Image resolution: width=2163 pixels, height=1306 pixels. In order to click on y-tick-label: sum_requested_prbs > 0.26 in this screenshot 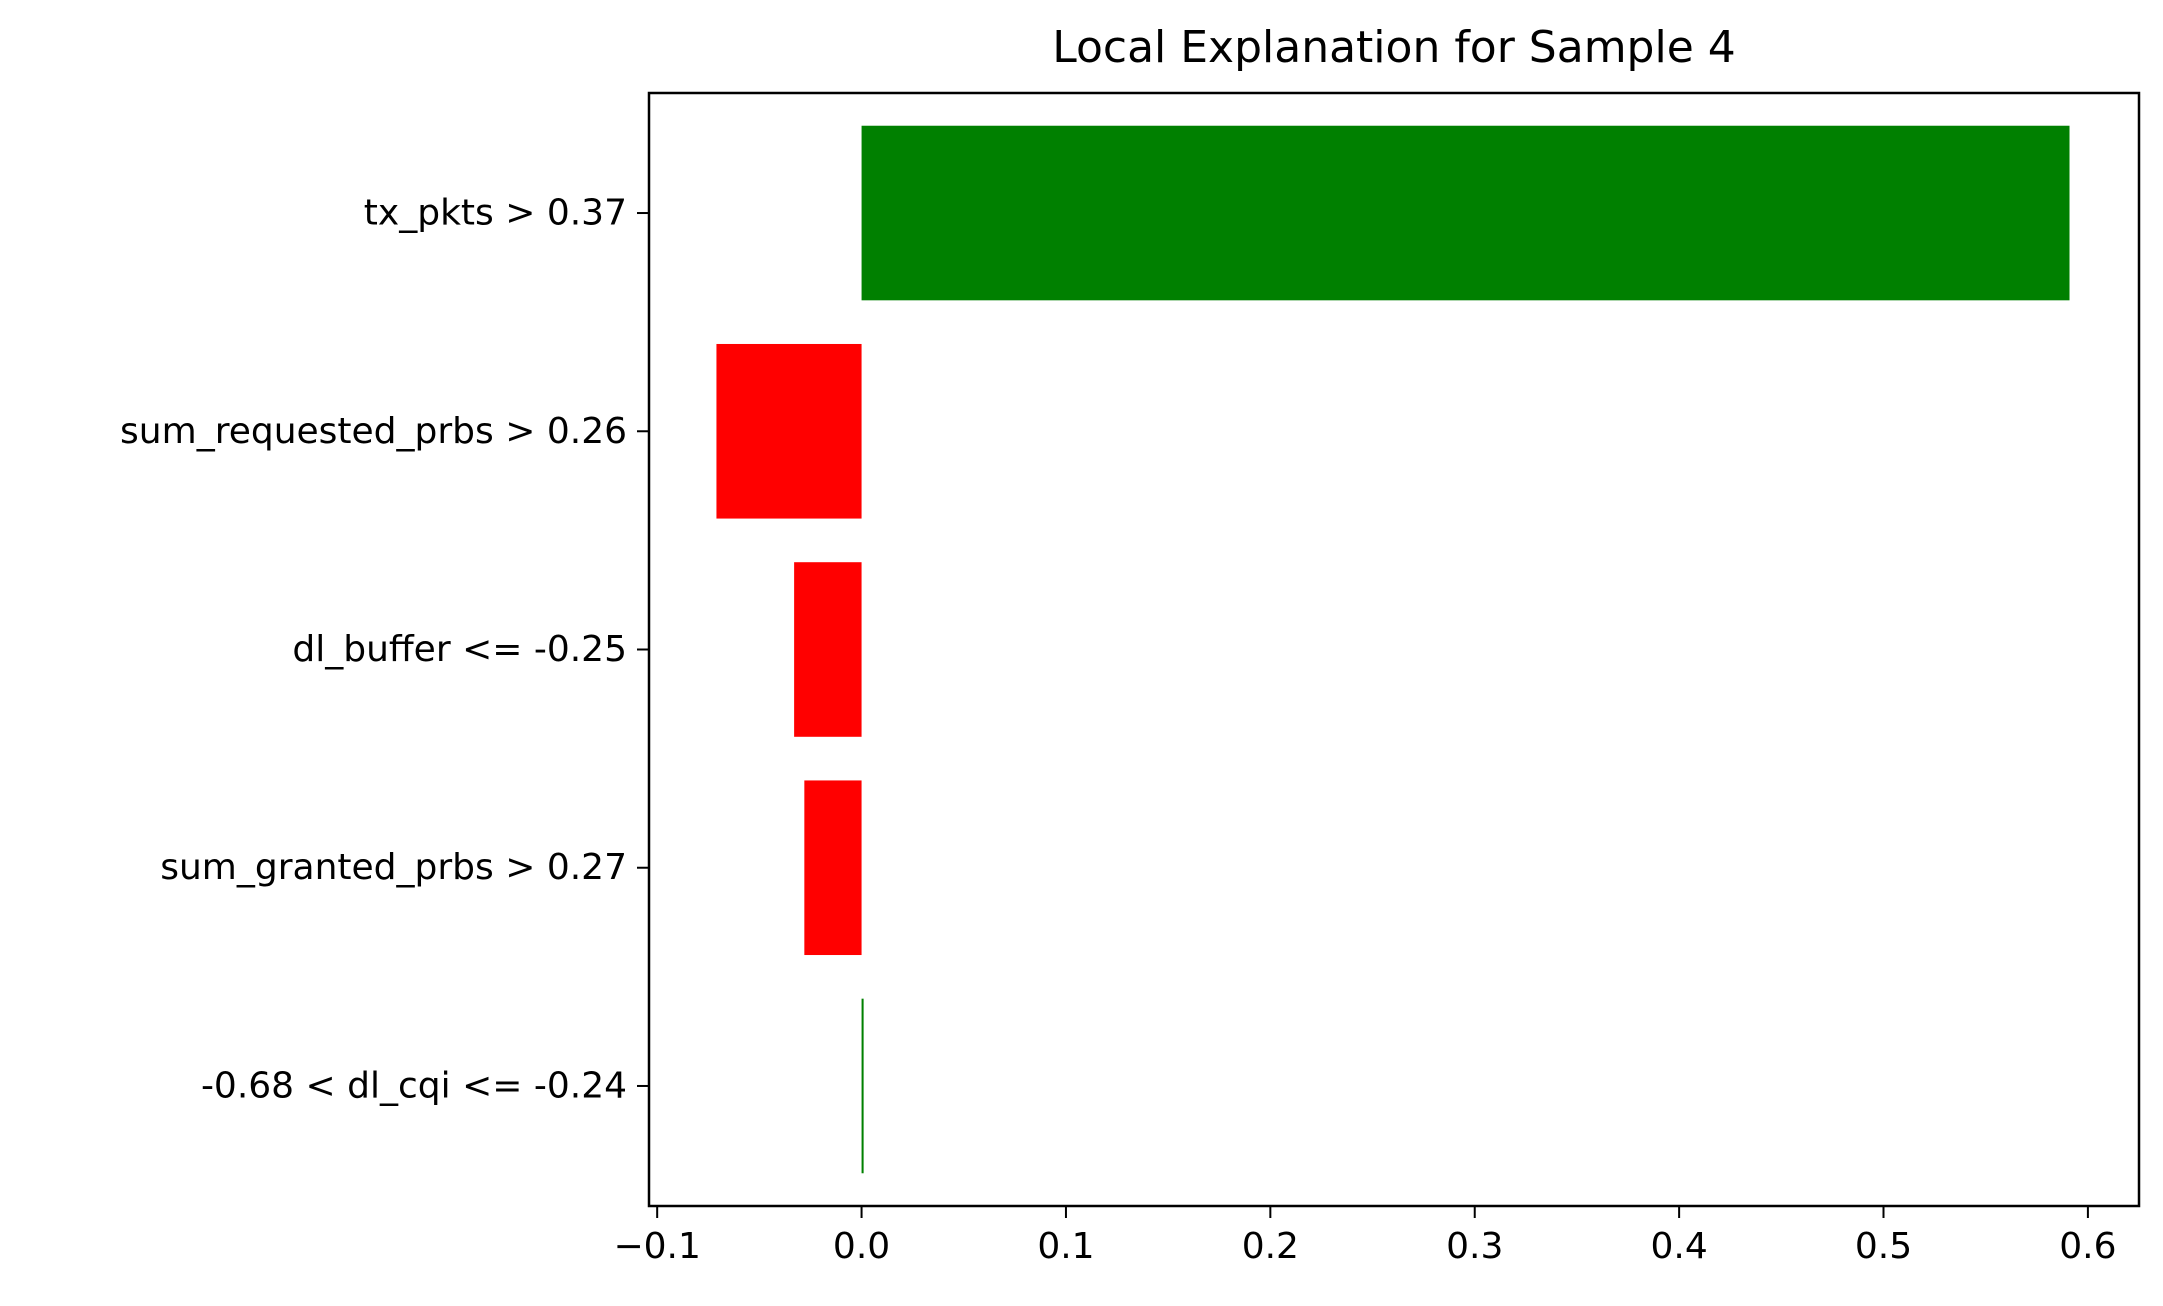, I will do `click(373, 431)`.